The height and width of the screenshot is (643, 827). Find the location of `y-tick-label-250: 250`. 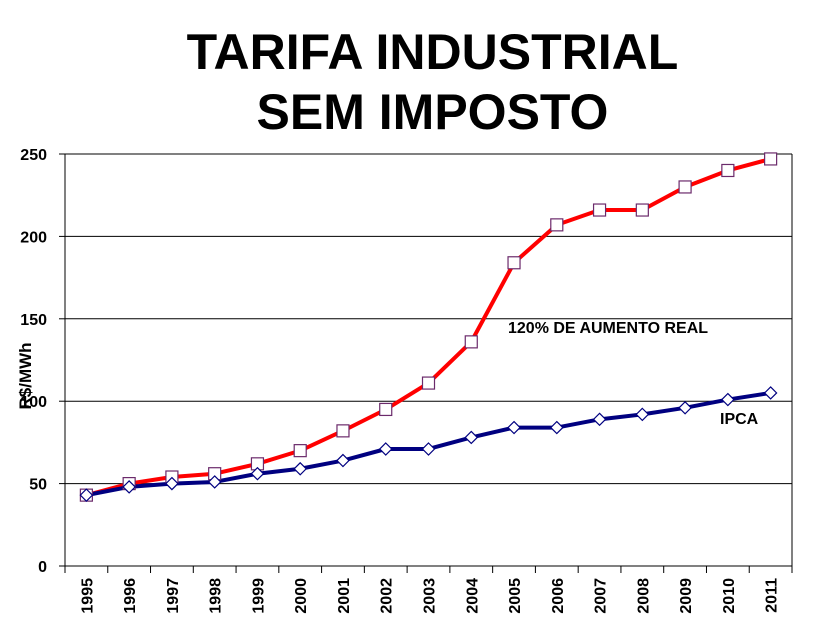

y-tick-label-250: 250 is located at coordinates (33, 155).